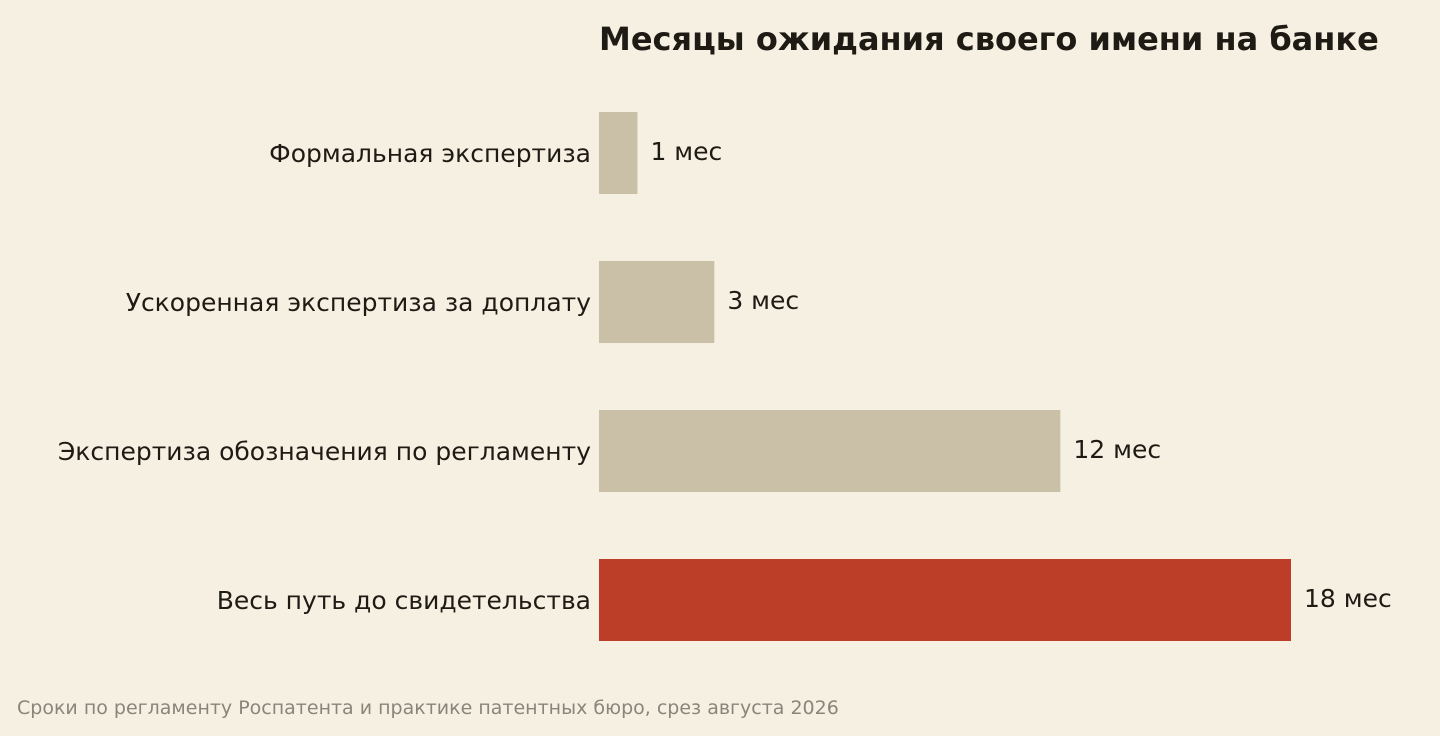 Image resolution: width=1440 pixels, height=736 pixels. What do you see at coordinates (430, 153) in the screenshot?
I see `category-label: Формальная экспертиза` at bounding box center [430, 153].